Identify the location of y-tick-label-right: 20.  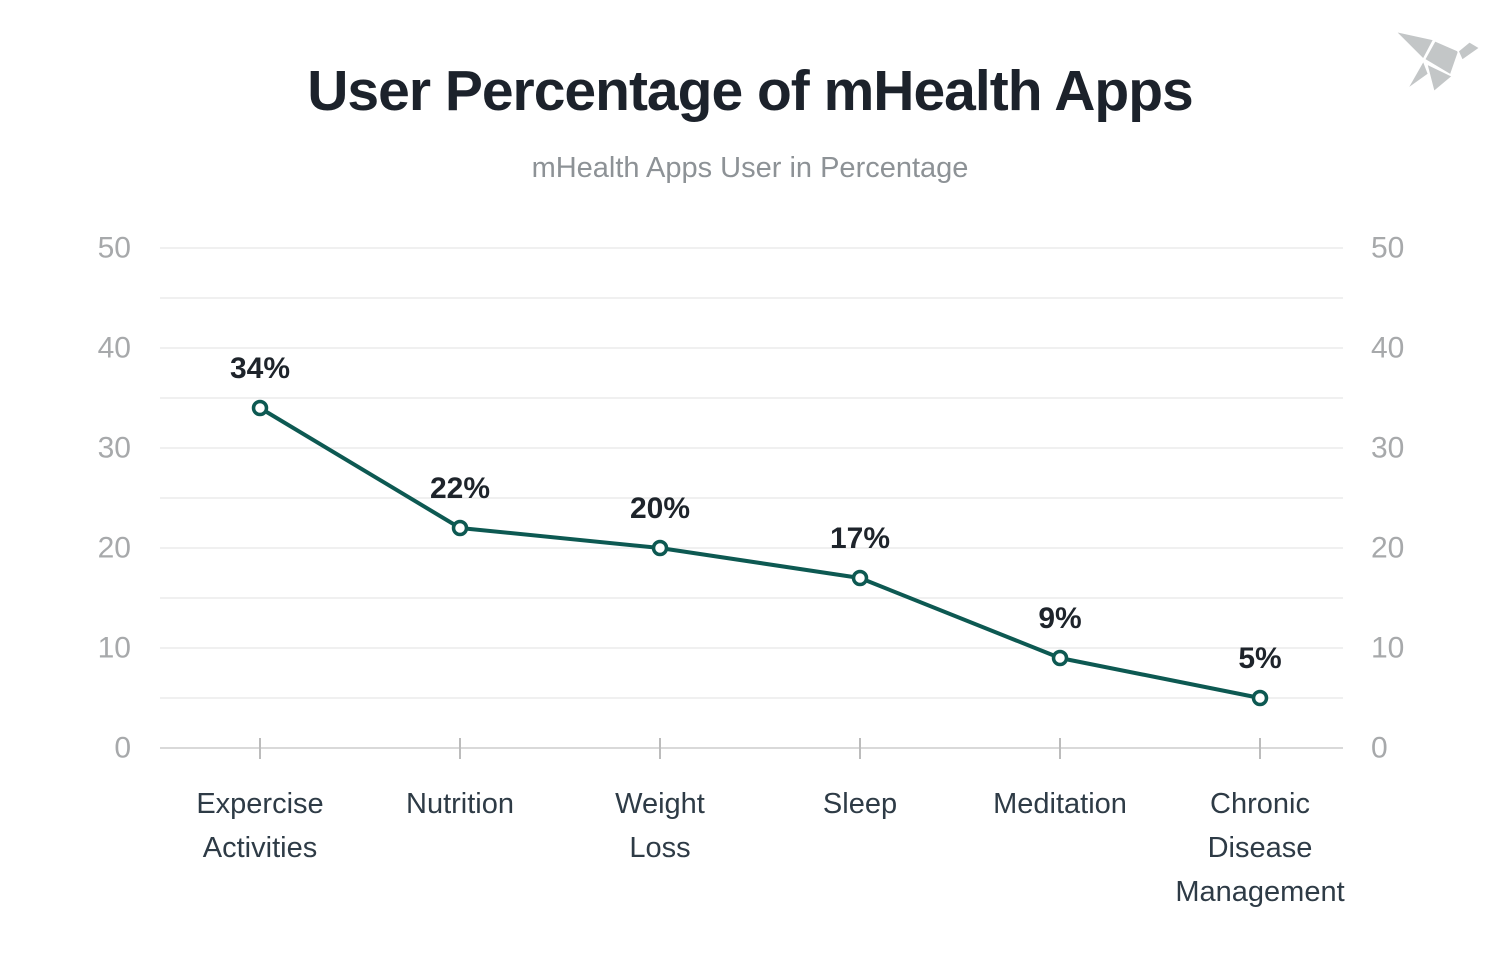
(1387, 548).